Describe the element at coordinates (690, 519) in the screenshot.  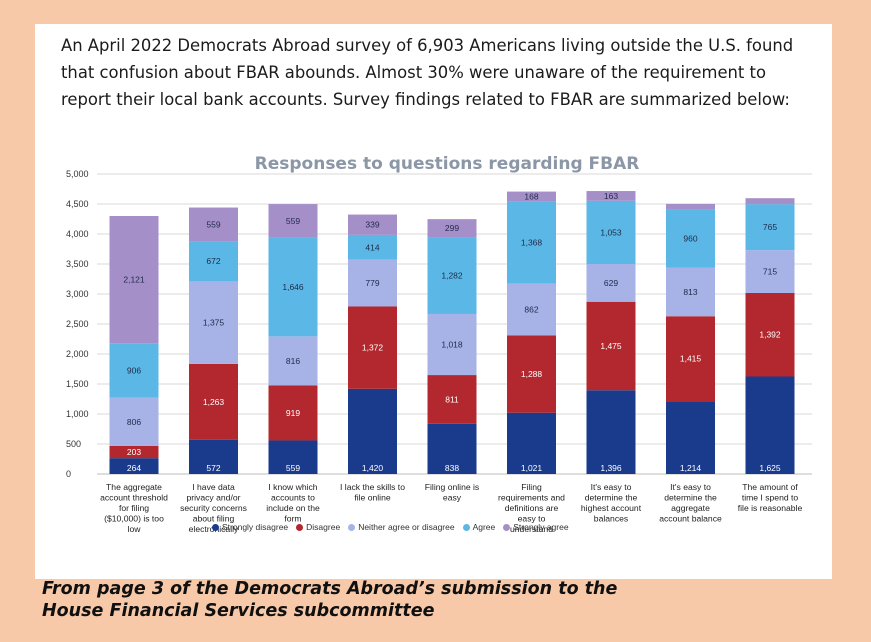
I see `x-category-label: account balance` at that location.